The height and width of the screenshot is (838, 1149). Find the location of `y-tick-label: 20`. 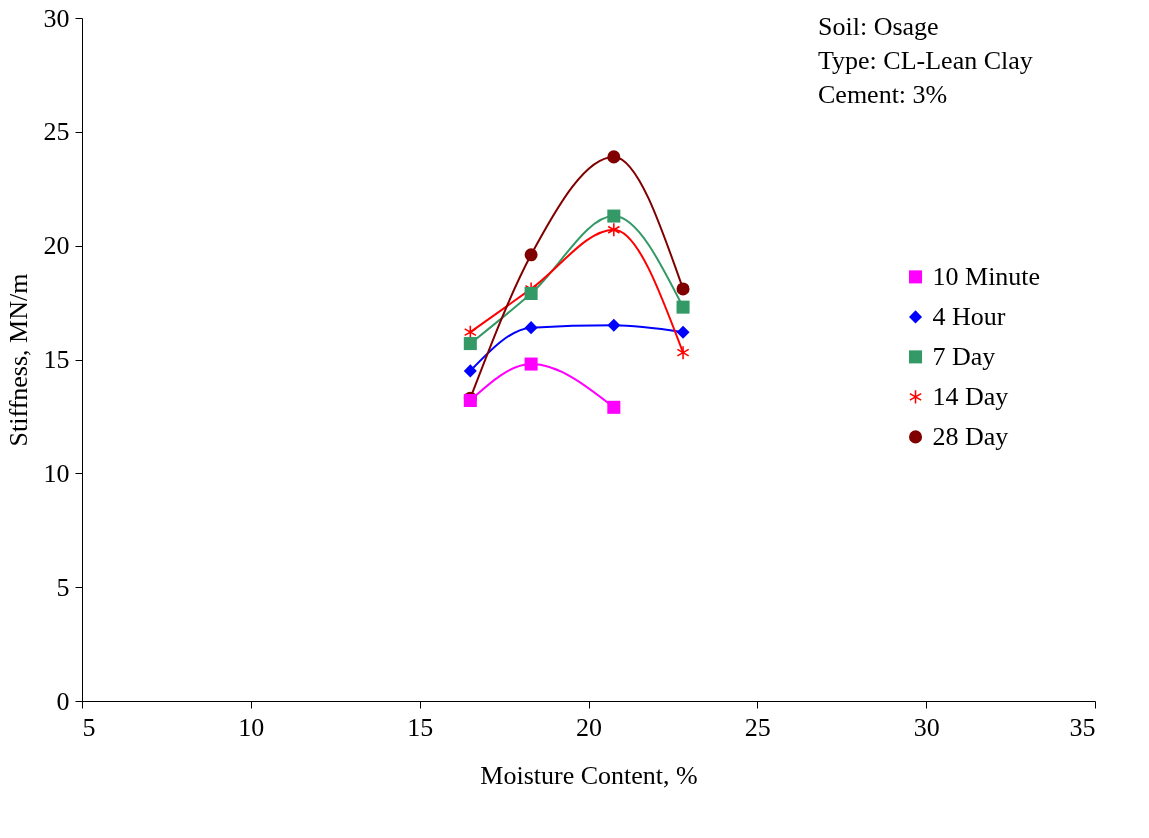

y-tick-label: 20 is located at coordinates (56, 246).